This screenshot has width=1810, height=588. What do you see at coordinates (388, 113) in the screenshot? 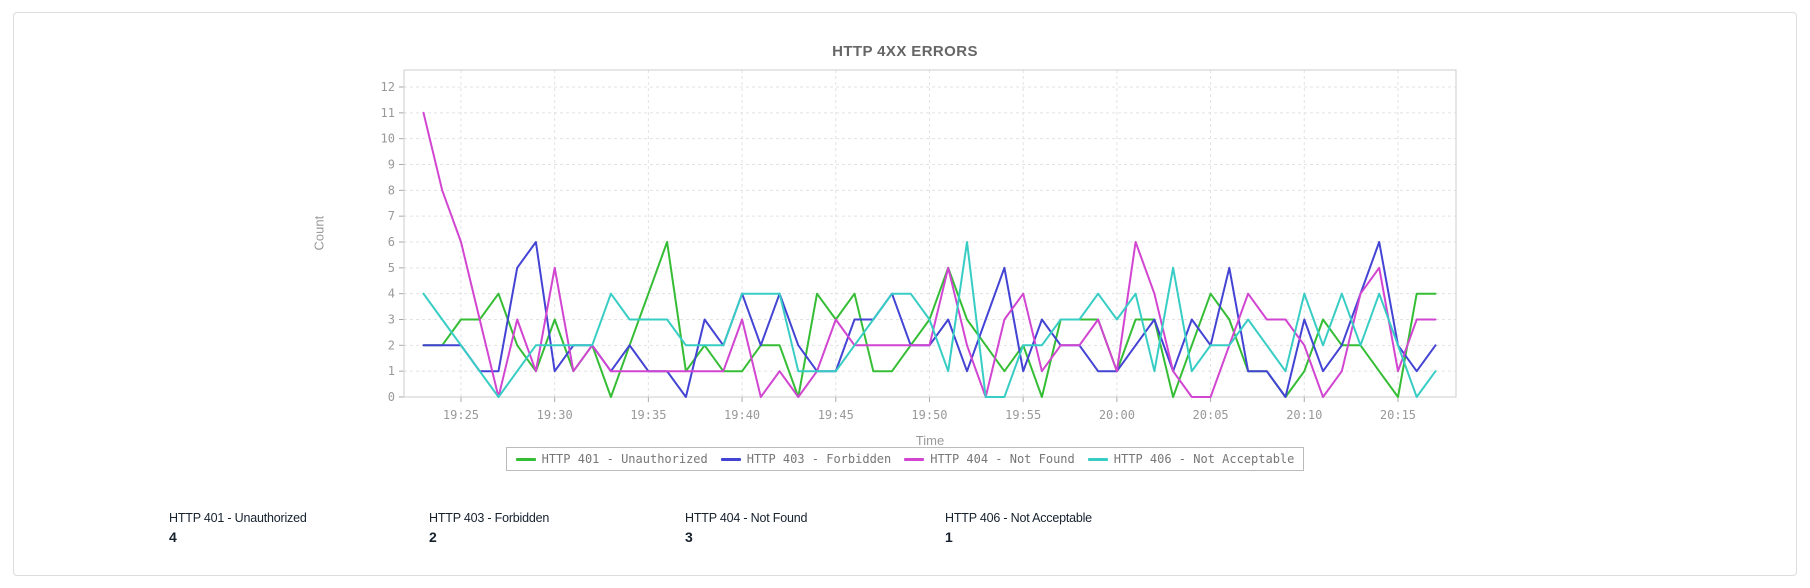
I see `y-tick-label: 11` at bounding box center [388, 113].